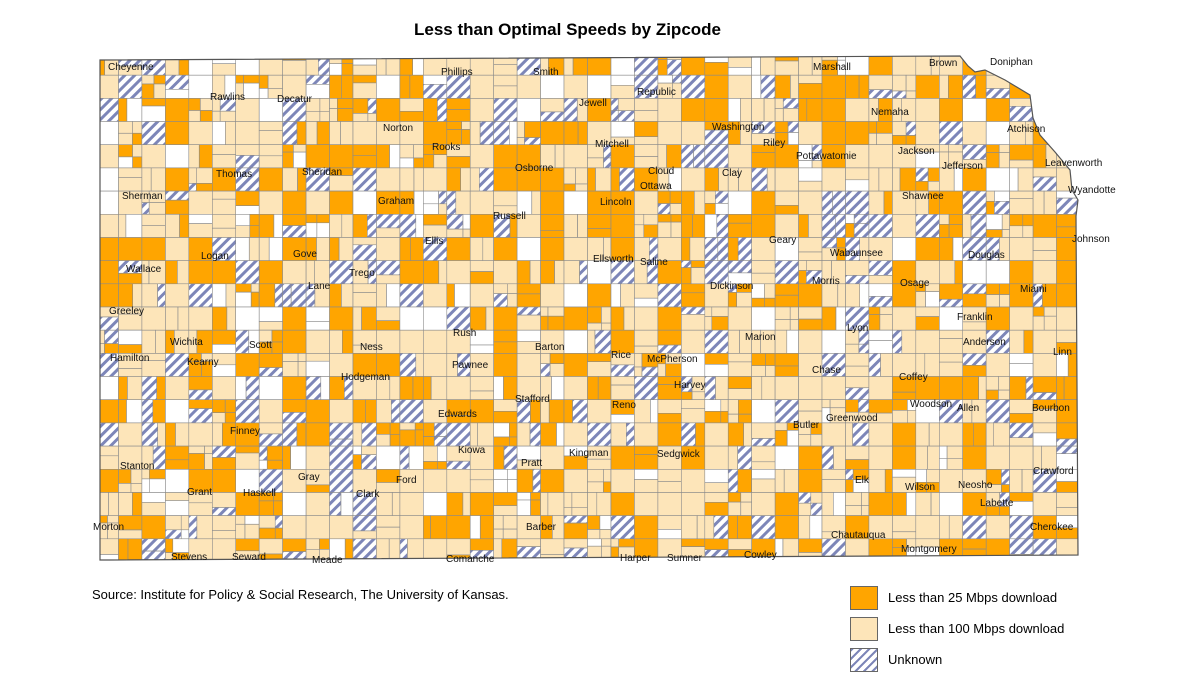 Image resolution: width=1200 pixels, height=684 pixels. I want to click on county-label-riley: Riley, so click(774, 143).